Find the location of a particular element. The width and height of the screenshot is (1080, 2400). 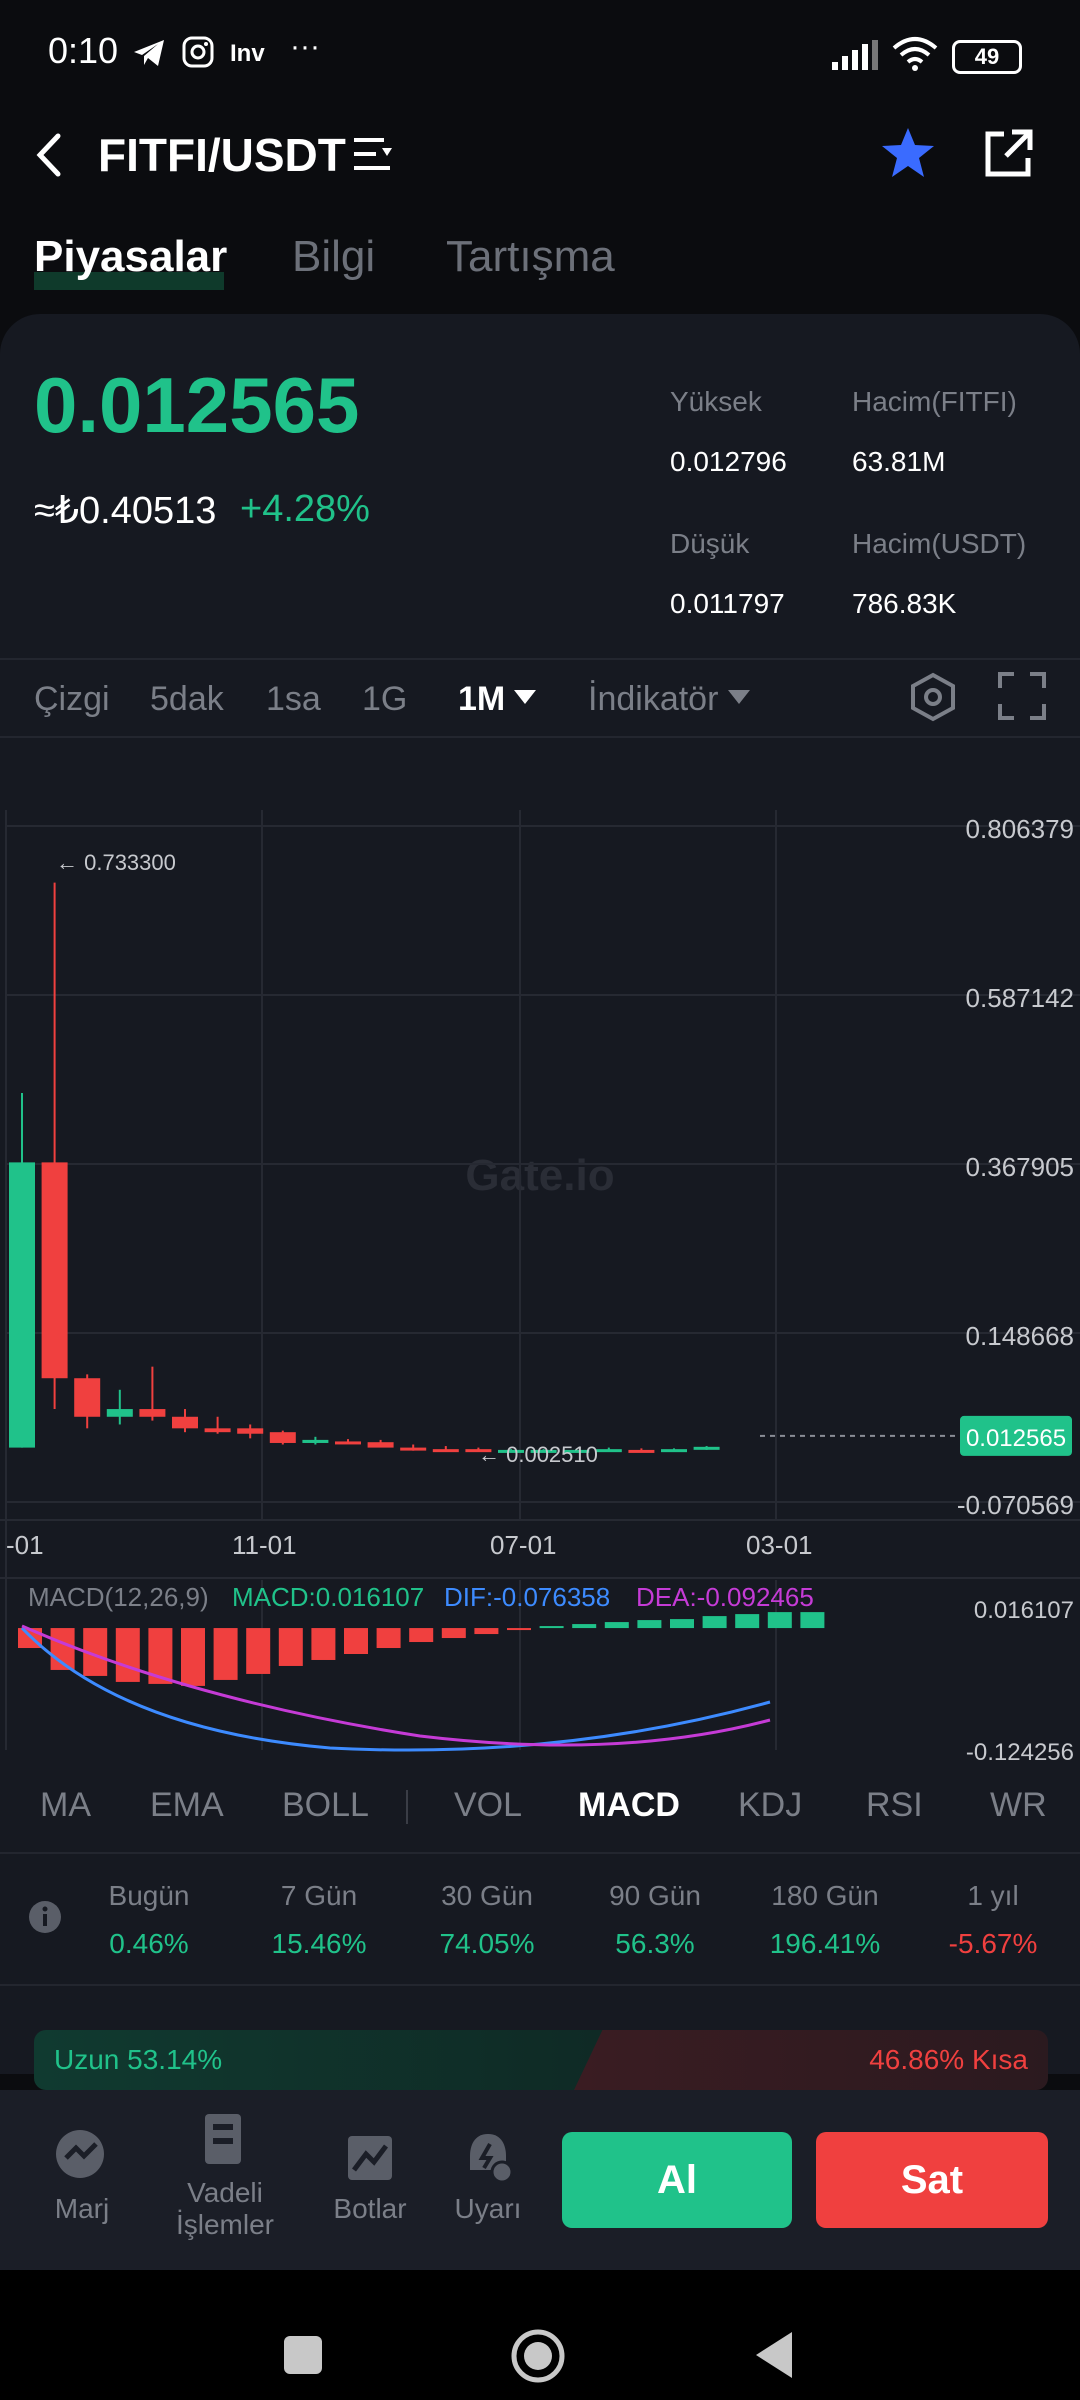

perf-value: 0.46% is located at coordinates (149, 1943).